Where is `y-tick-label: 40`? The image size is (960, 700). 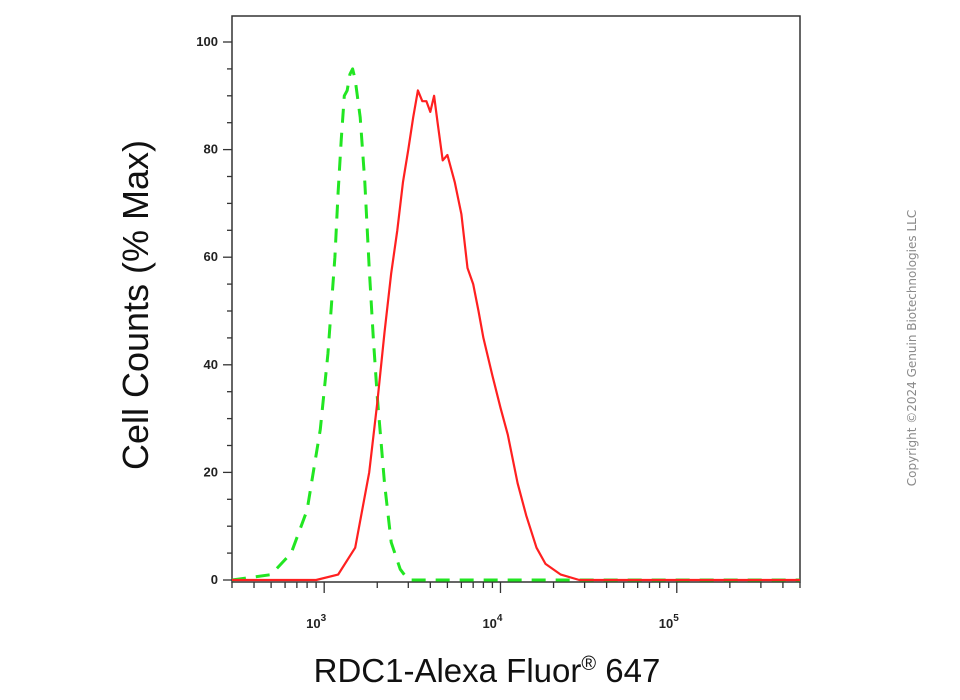
y-tick-label: 40 is located at coordinates (211, 364).